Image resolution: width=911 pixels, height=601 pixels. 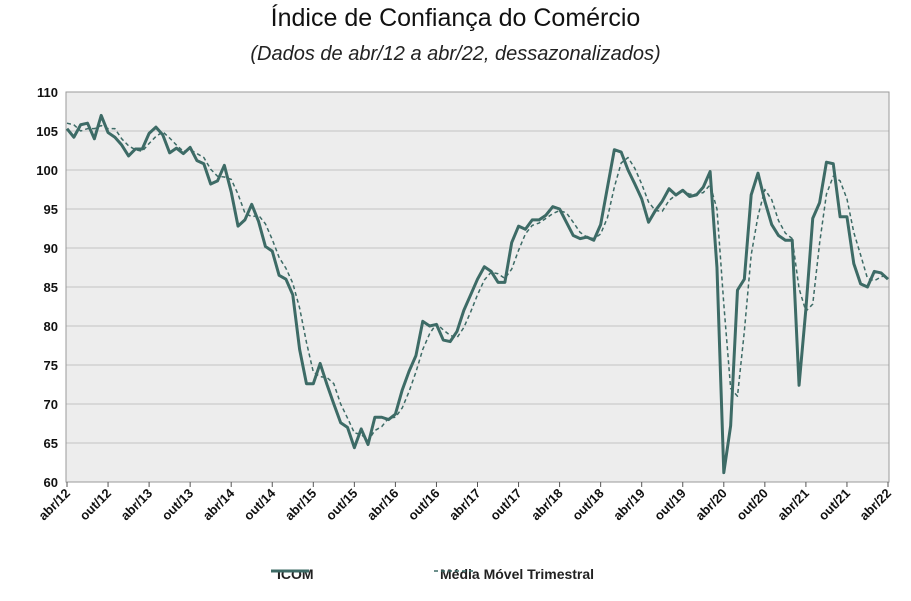 I want to click on x-tick-label: abr/13, so click(x=137, y=505).